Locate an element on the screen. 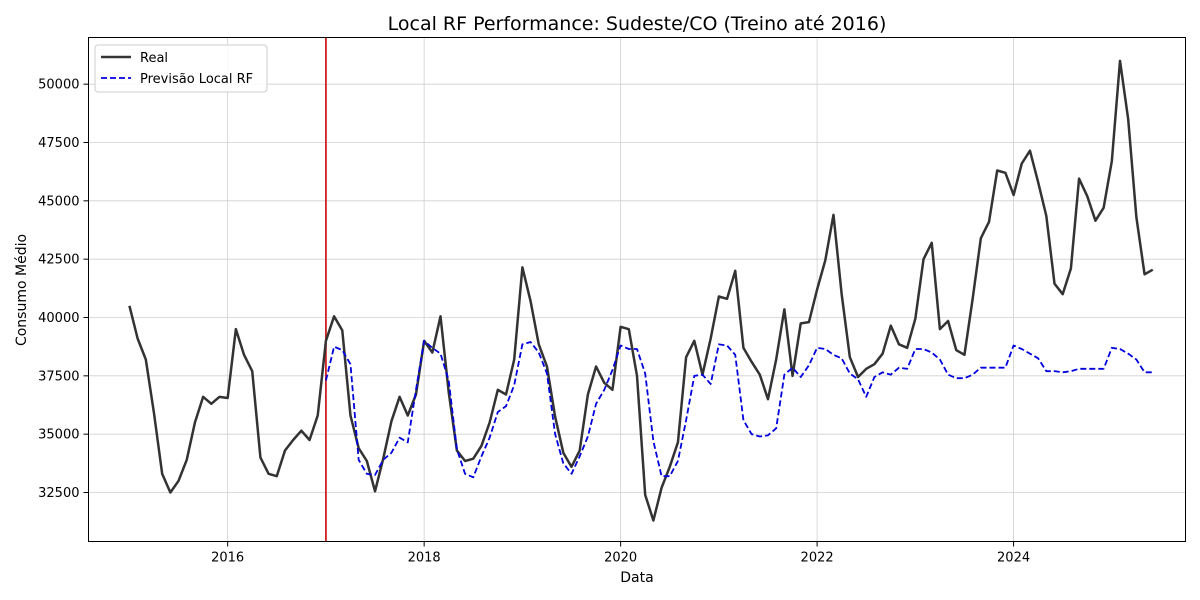  y-tick-label: 35000 is located at coordinates (58, 435).